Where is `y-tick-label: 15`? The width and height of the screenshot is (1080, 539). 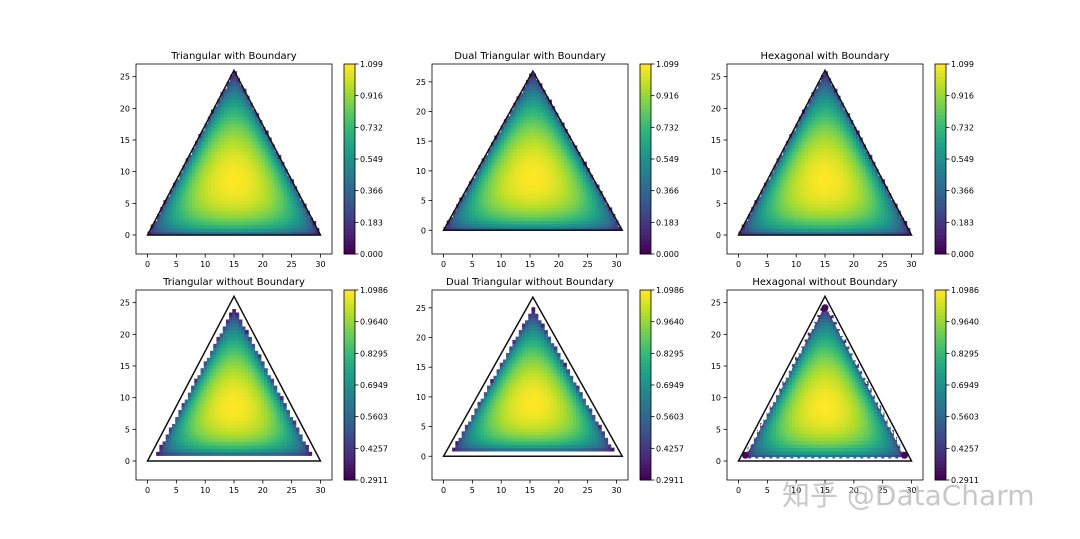
y-tick-label: 15 is located at coordinates (716, 140).